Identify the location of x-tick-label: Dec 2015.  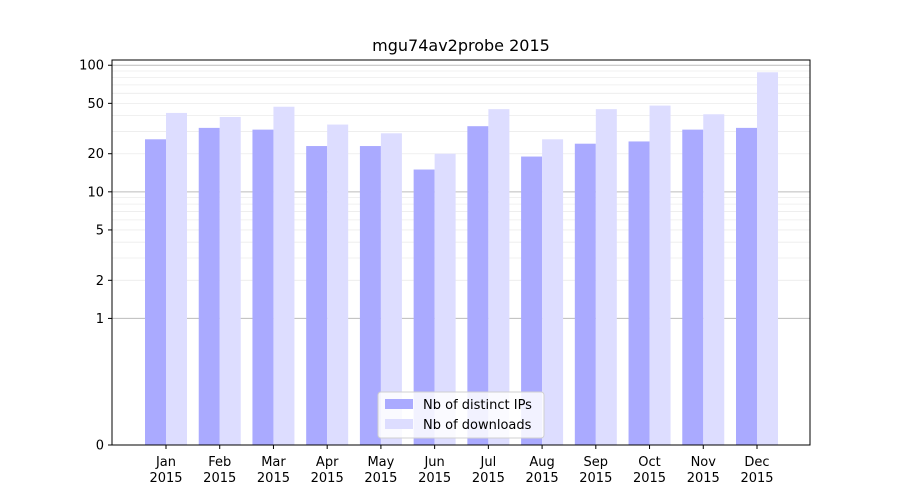
(756, 470).